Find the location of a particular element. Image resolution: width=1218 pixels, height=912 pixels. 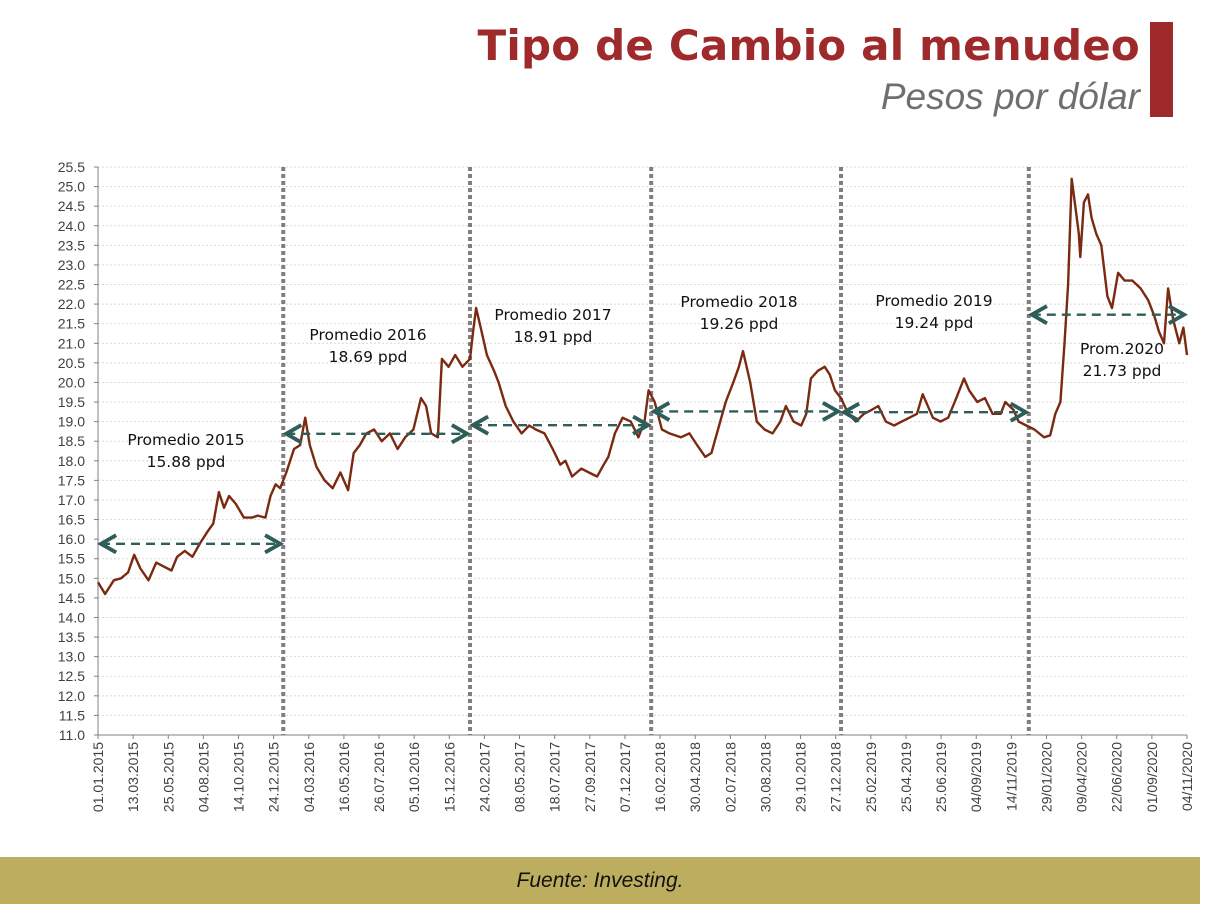

y-tick-label: 17.0 is located at coordinates (71, 500).